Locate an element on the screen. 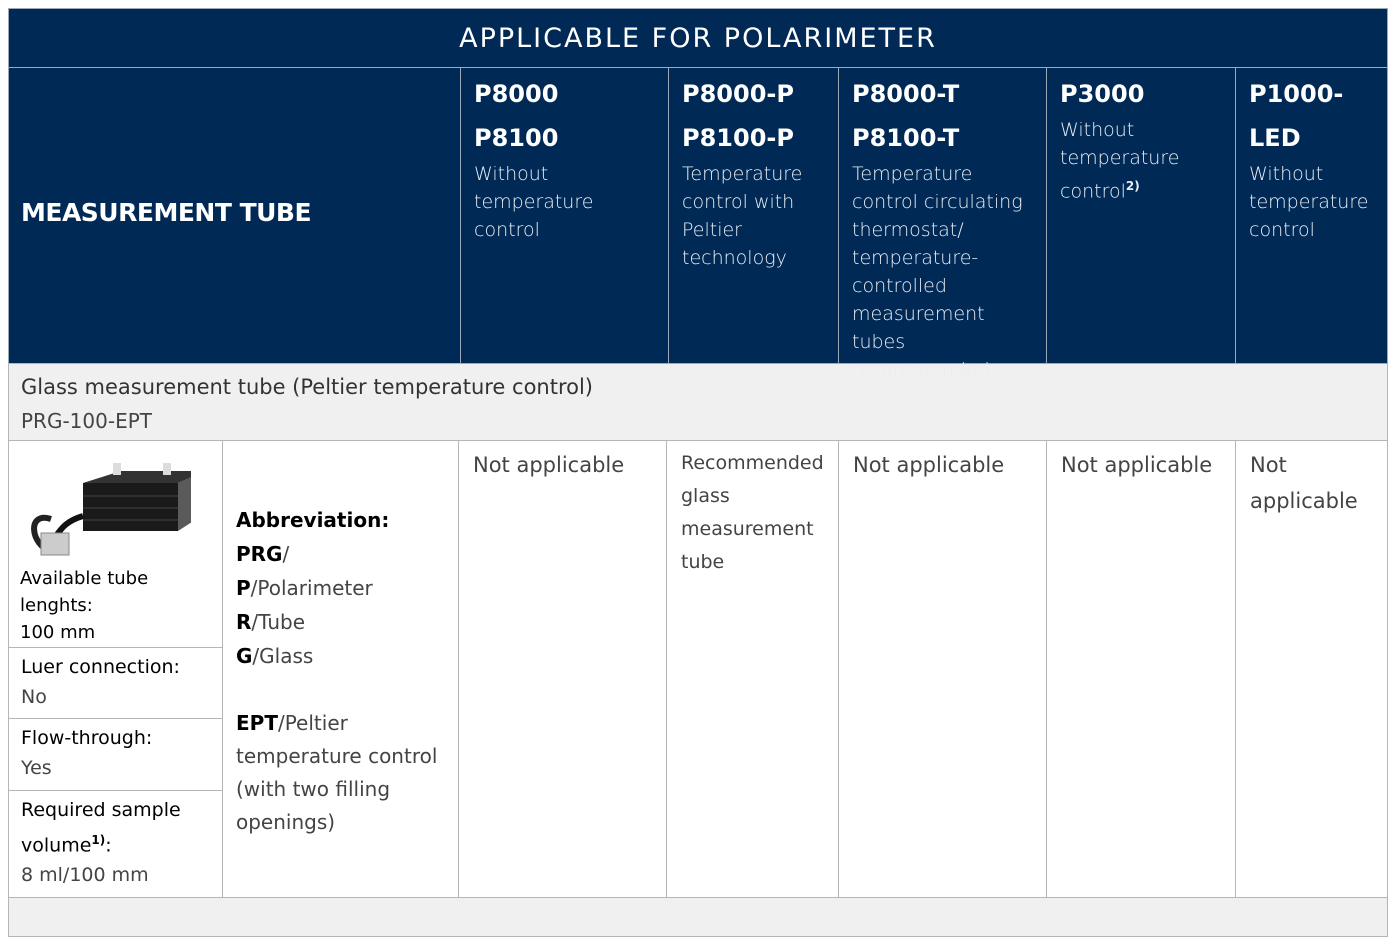  spec-text: Available tube lenghts: 100 mm is located at coordinates (115, 605).